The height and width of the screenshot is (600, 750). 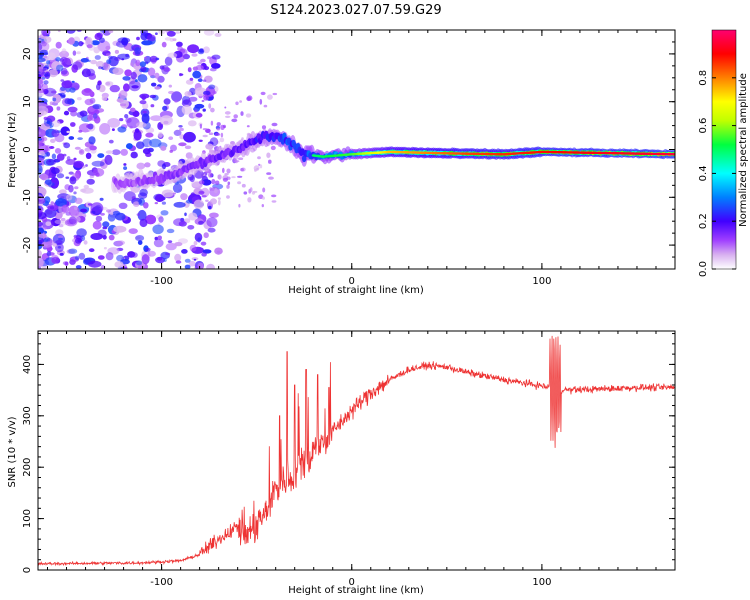 I want to click on heatmap-y-label: Frequency (Hz), so click(x=12, y=150).